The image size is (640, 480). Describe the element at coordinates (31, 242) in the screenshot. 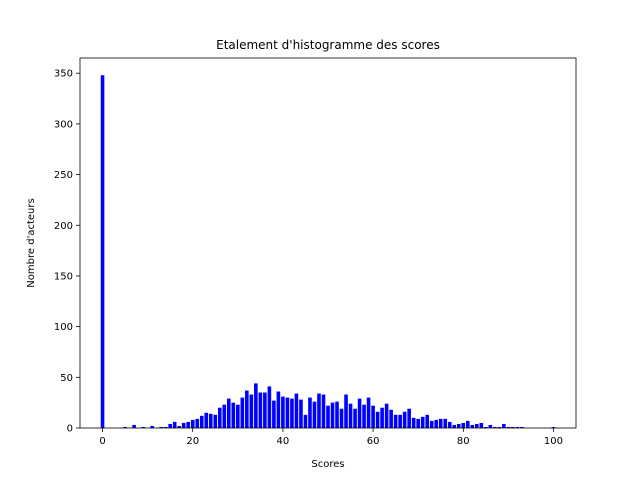

I see `y-axis-label: Nombre d'acteurs` at that location.